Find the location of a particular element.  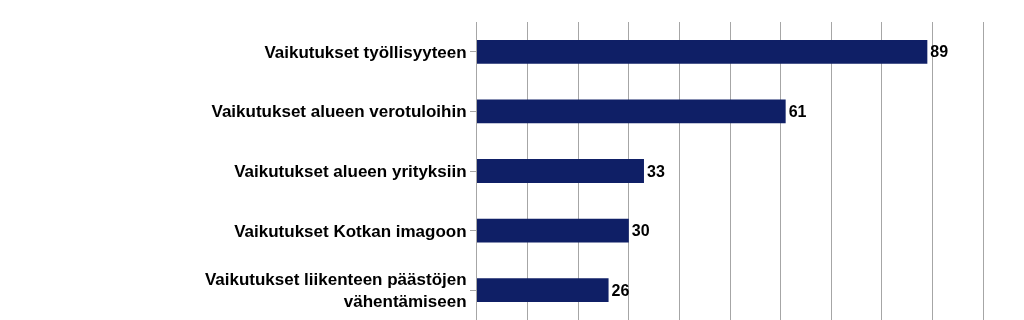

data-label: 26 is located at coordinates (620, 290).